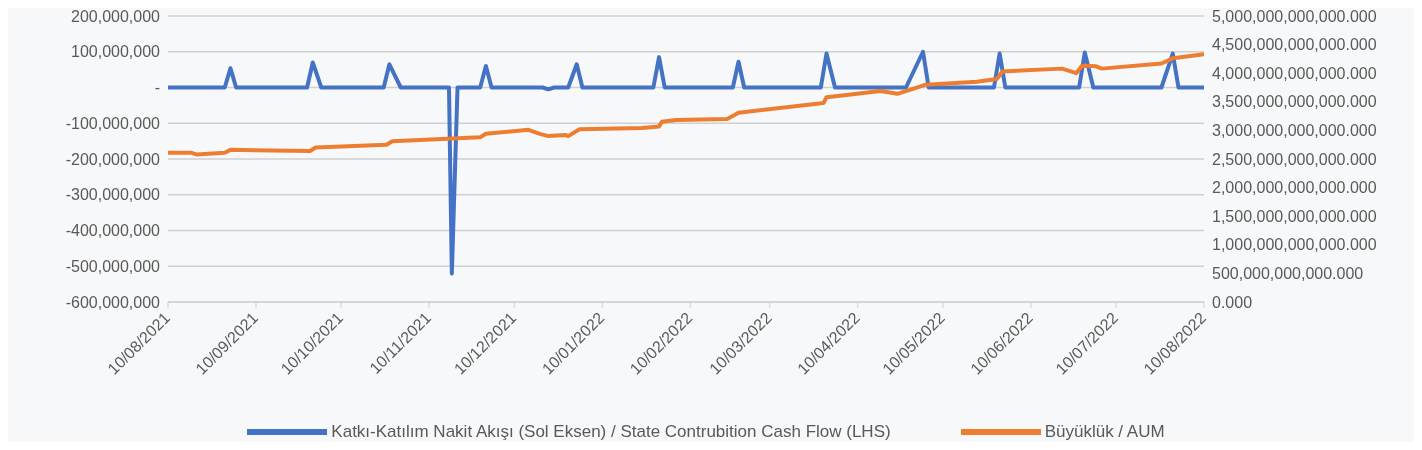 Image resolution: width=1422 pixels, height=450 pixels. Describe the element at coordinates (116, 16) in the screenshot. I see `y-tick-label: 200,000,000` at that location.